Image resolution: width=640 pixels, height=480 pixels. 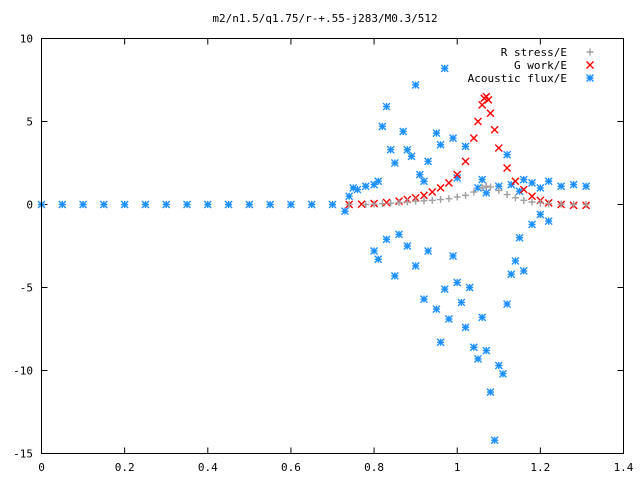 I want to click on chart-title: m2/n1.5/q1.75/r-+.55-j283/M0.3/512, so click(x=324, y=18).